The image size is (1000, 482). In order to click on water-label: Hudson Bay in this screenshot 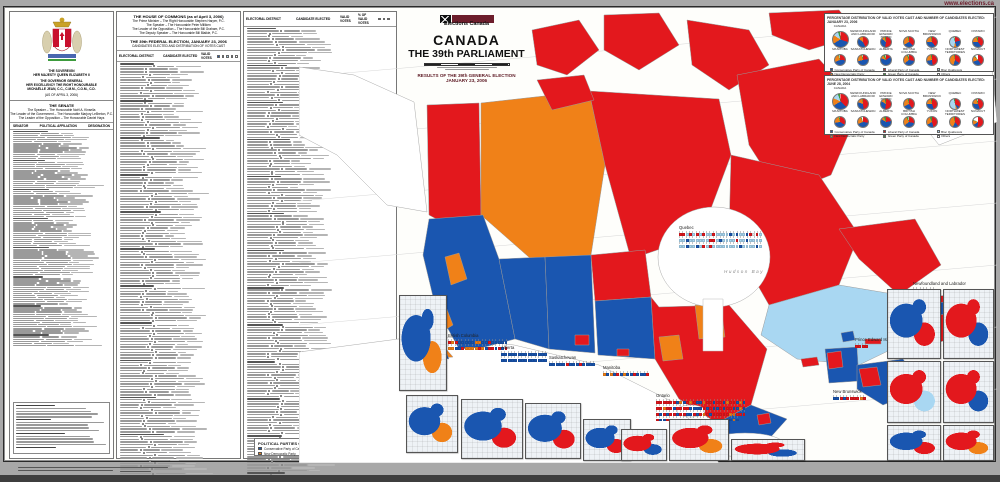, I will do `click(744, 271)`.